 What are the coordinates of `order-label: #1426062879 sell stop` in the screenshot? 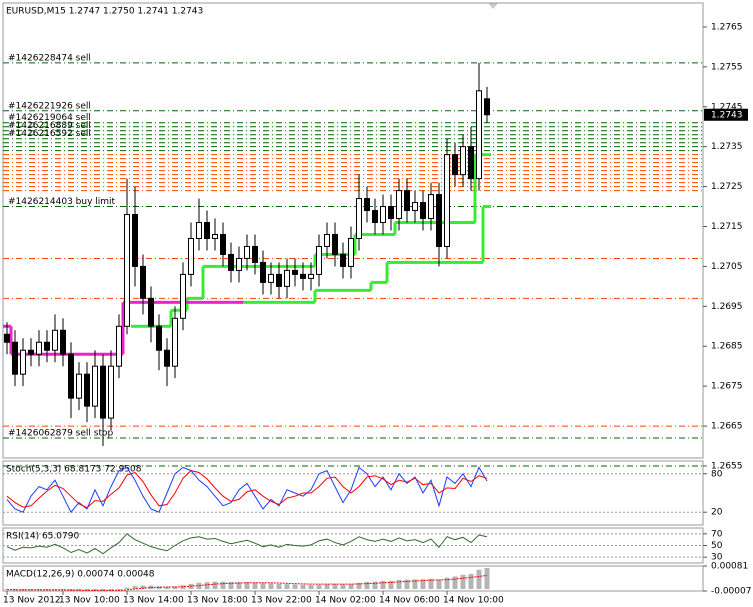 It's located at (60, 434).